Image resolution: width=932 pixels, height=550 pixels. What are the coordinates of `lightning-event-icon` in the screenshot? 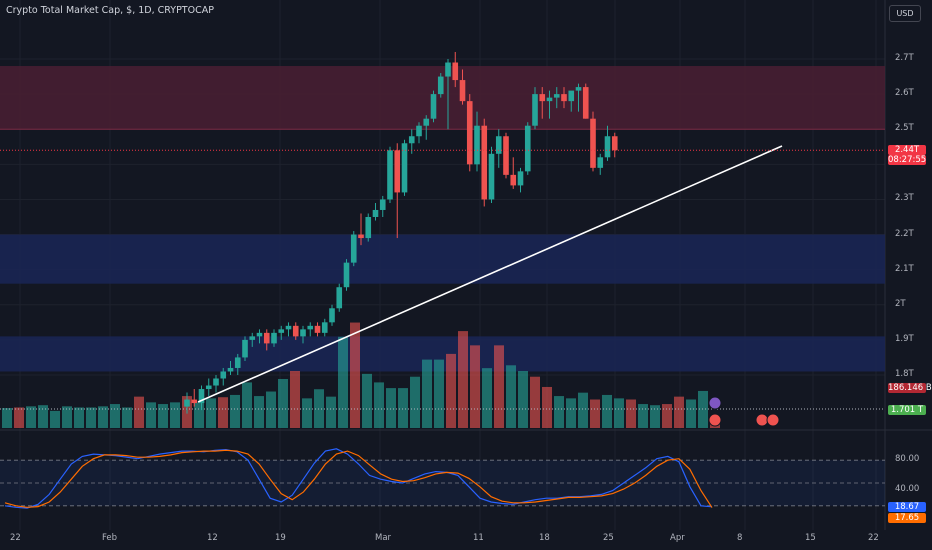 It's located at (715, 403).